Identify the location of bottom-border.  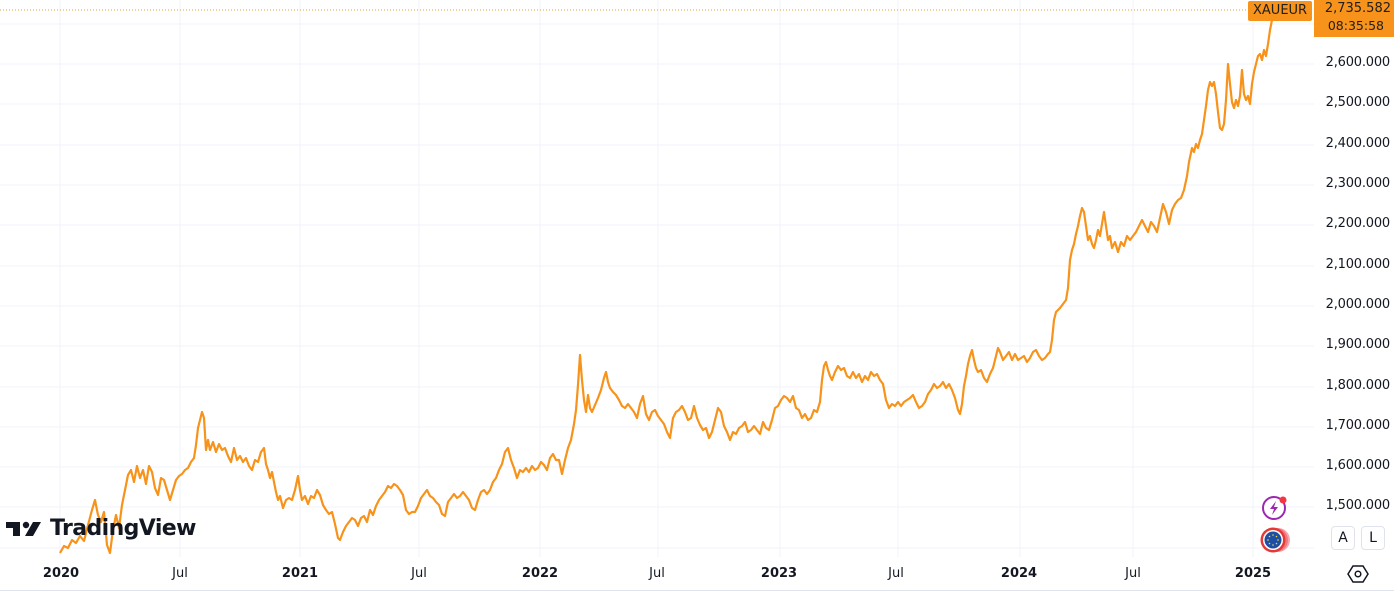
(697, 590).